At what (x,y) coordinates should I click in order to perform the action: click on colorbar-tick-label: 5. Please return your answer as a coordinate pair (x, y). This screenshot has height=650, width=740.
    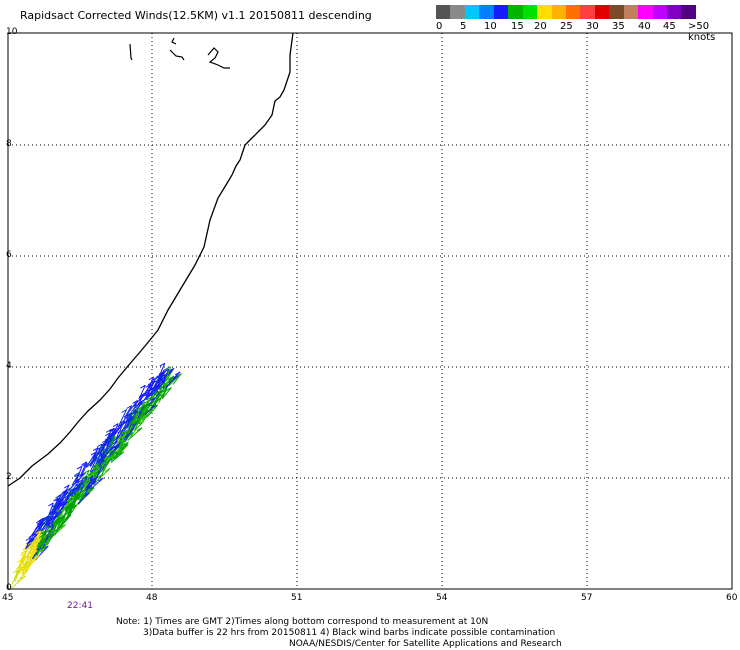
    Looking at the image, I should click on (463, 26).